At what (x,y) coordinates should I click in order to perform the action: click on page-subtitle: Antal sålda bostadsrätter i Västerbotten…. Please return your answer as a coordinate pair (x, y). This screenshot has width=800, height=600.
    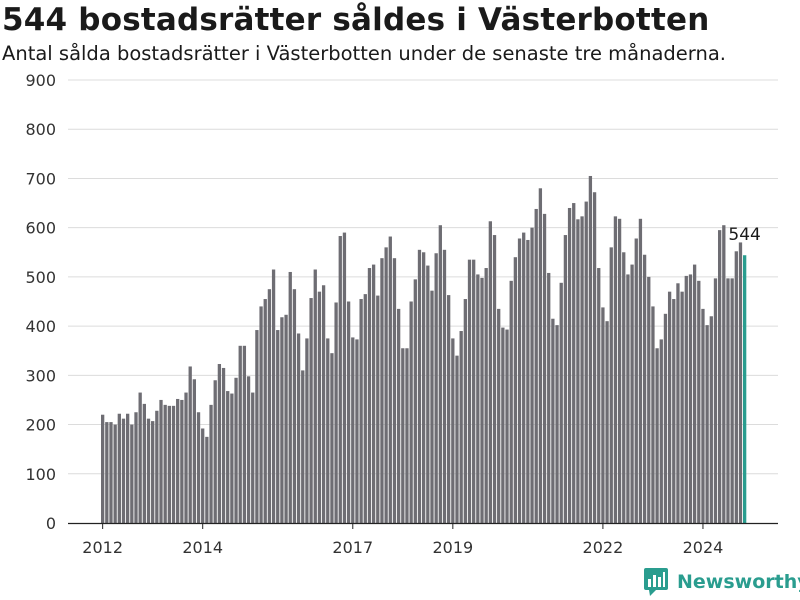
    Looking at the image, I should click on (364, 53).